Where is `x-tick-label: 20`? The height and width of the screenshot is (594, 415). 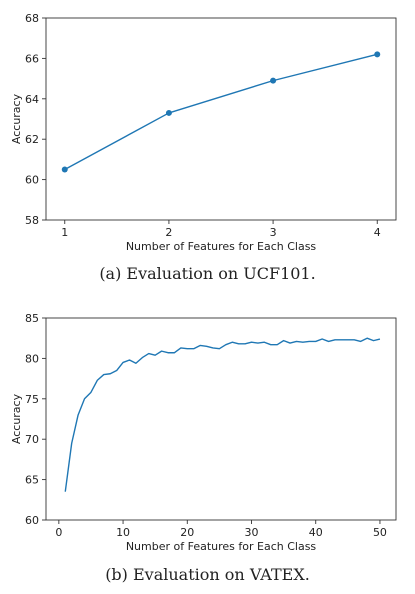
x-tick-label: 20 is located at coordinates (187, 532).